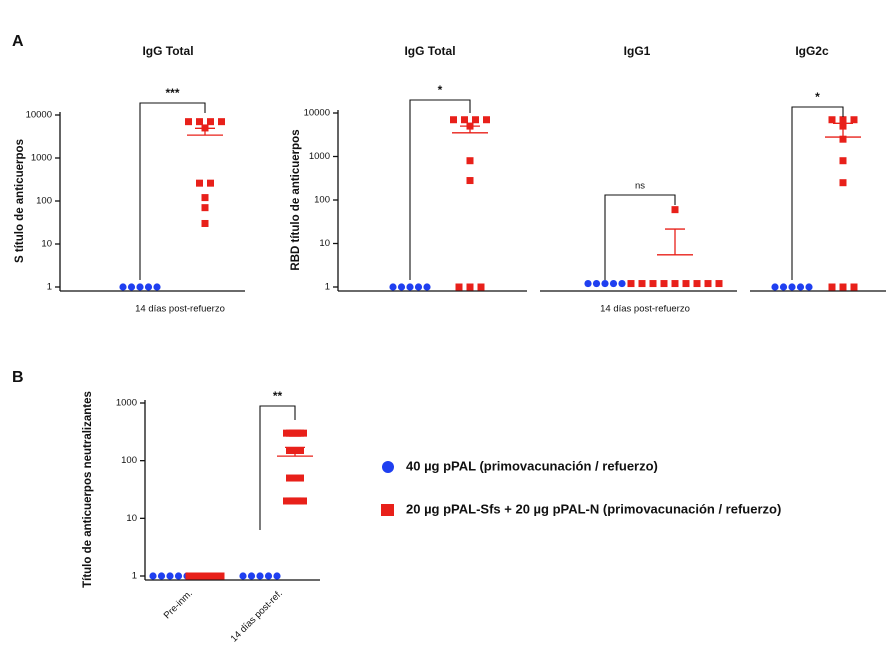 The height and width of the screenshot is (668, 886). I want to click on y-axis-label: RBD título de anticuerpos, so click(296, 199).